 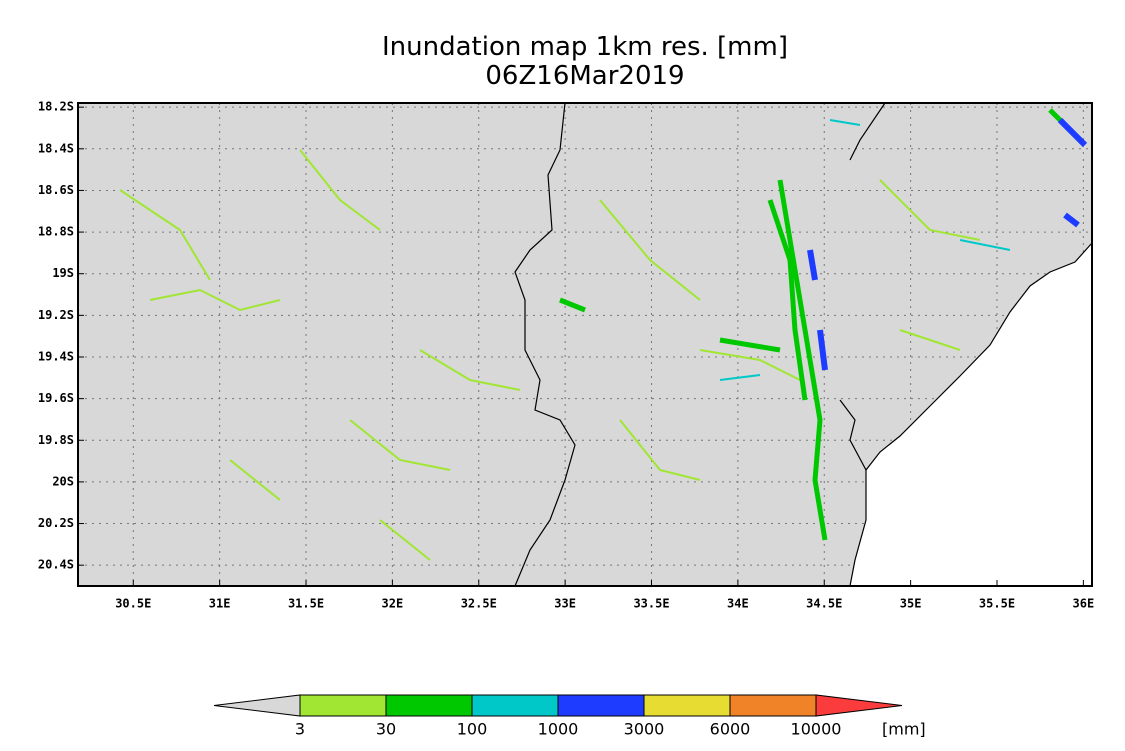 I want to click on x-tick-label: 32.5E, so click(x=479, y=604).